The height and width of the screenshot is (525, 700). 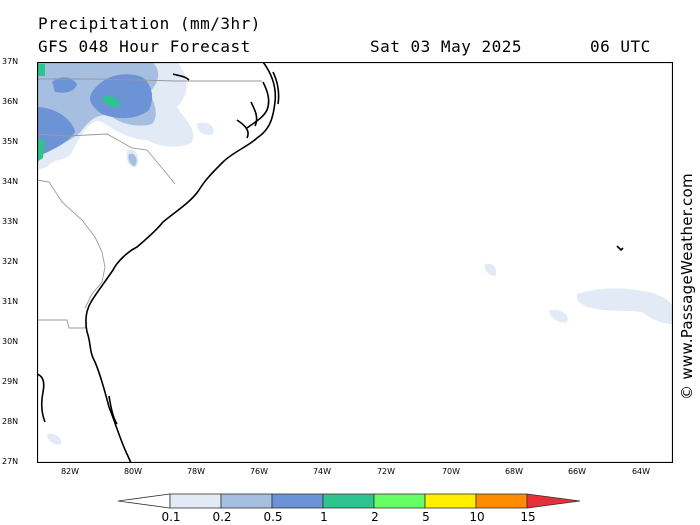 What do you see at coordinates (133, 471) in the screenshot?
I see `lon-label: 80W` at bounding box center [133, 471].